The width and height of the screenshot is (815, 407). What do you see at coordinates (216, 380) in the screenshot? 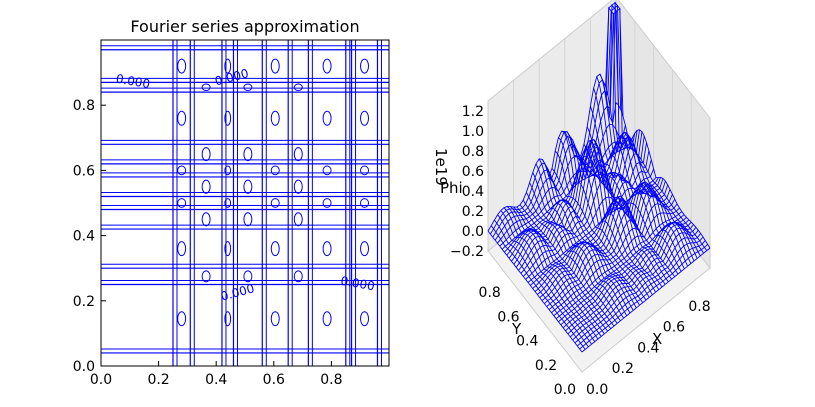
I see `x-tick-label: 0.4` at bounding box center [216, 380].